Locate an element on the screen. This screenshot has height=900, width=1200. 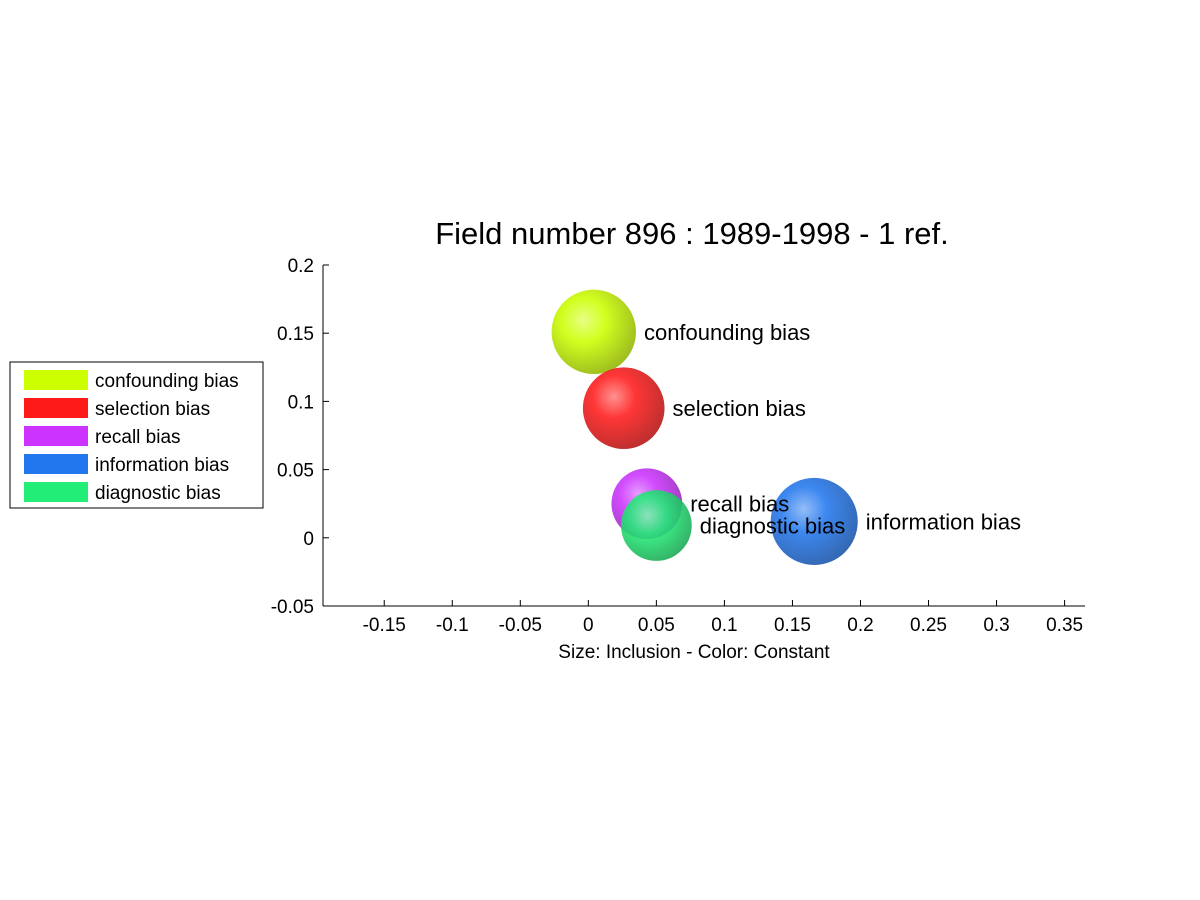
y-tick-label: 0 is located at coordinates (308, 539).